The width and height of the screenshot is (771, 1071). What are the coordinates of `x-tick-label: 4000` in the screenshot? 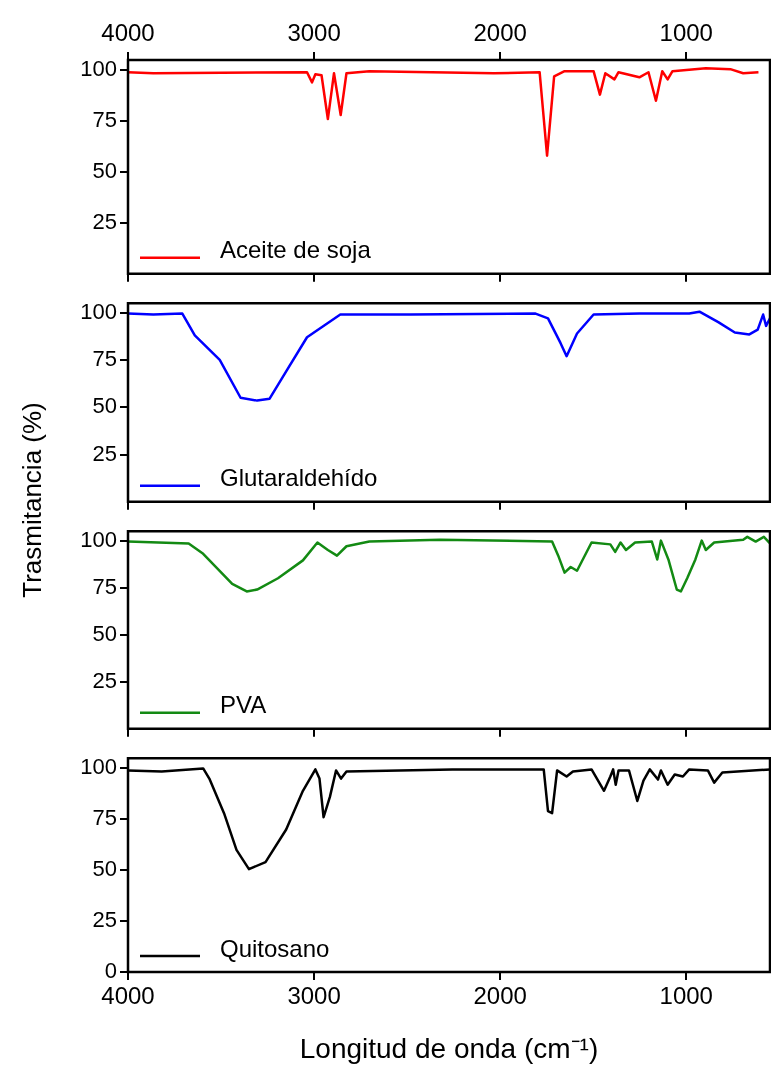 It's located at (128, 996).